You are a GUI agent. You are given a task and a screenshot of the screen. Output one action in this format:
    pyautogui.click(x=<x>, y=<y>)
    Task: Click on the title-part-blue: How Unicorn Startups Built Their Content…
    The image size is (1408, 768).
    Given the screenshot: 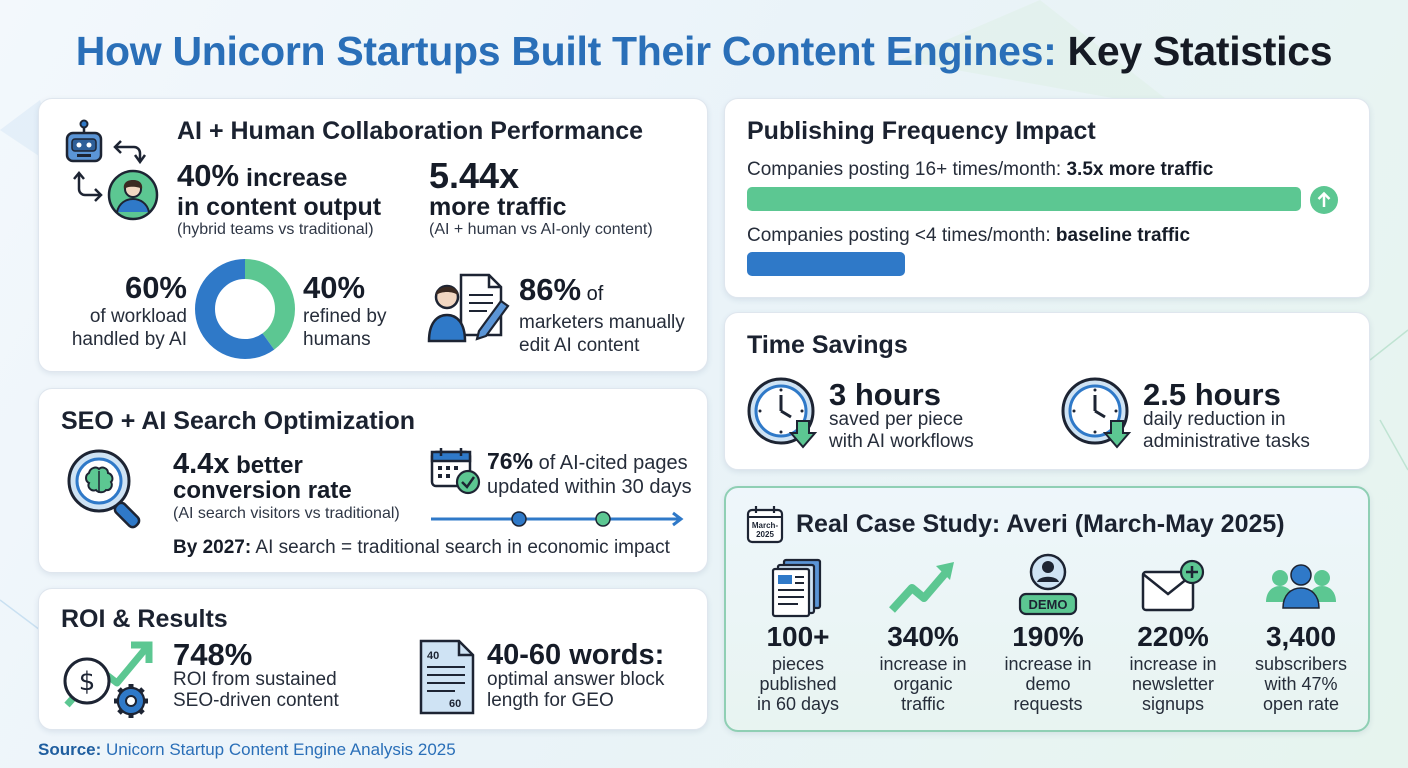 What is the action you would take?
    pyautogui.click(x=566, y=51)
    